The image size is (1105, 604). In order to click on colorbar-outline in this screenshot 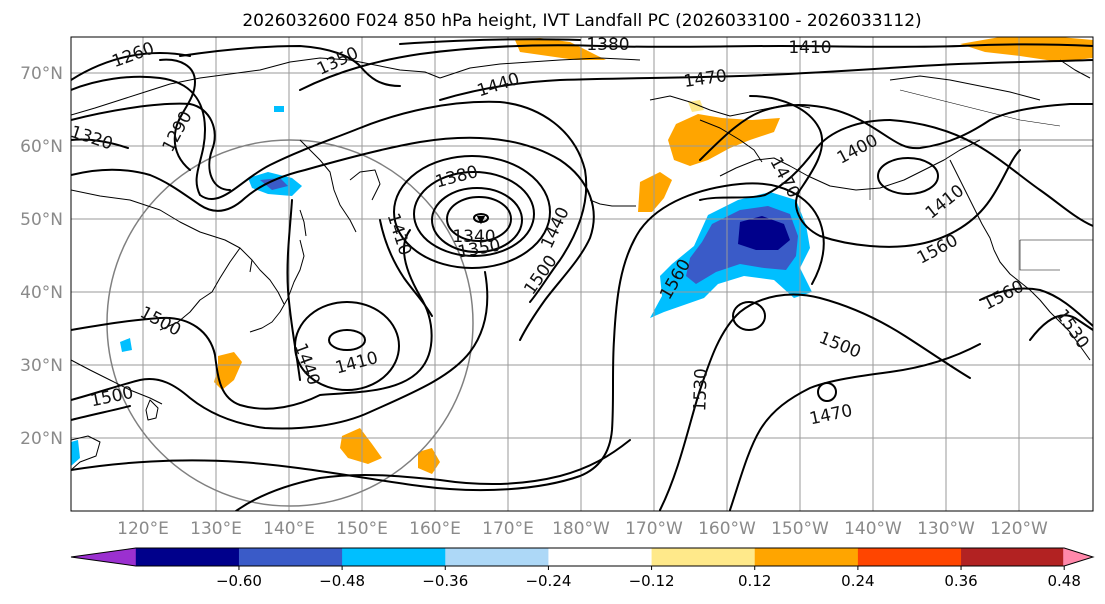, I will do `click(582, 557)`.